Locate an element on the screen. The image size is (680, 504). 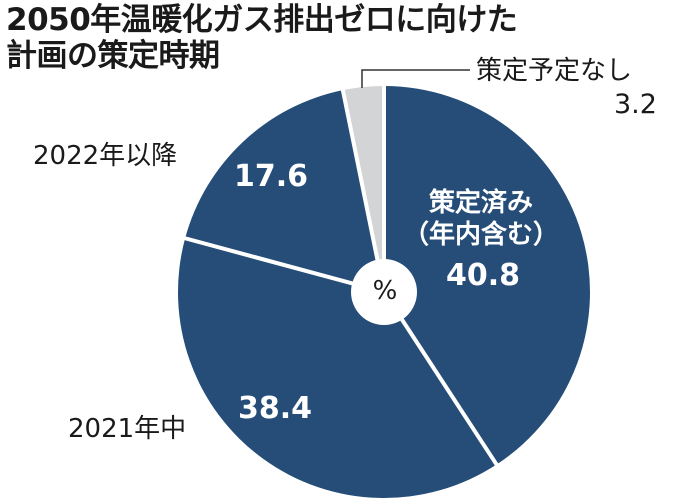
slice-label-done: 策定済み is located at coordinates (481, 203).